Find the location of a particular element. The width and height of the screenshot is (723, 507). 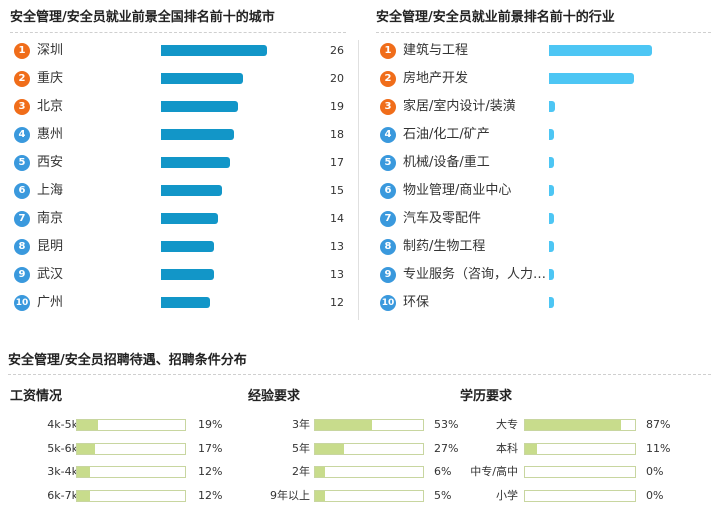

city-name: 昆明 is located at coordinates (50, 246).